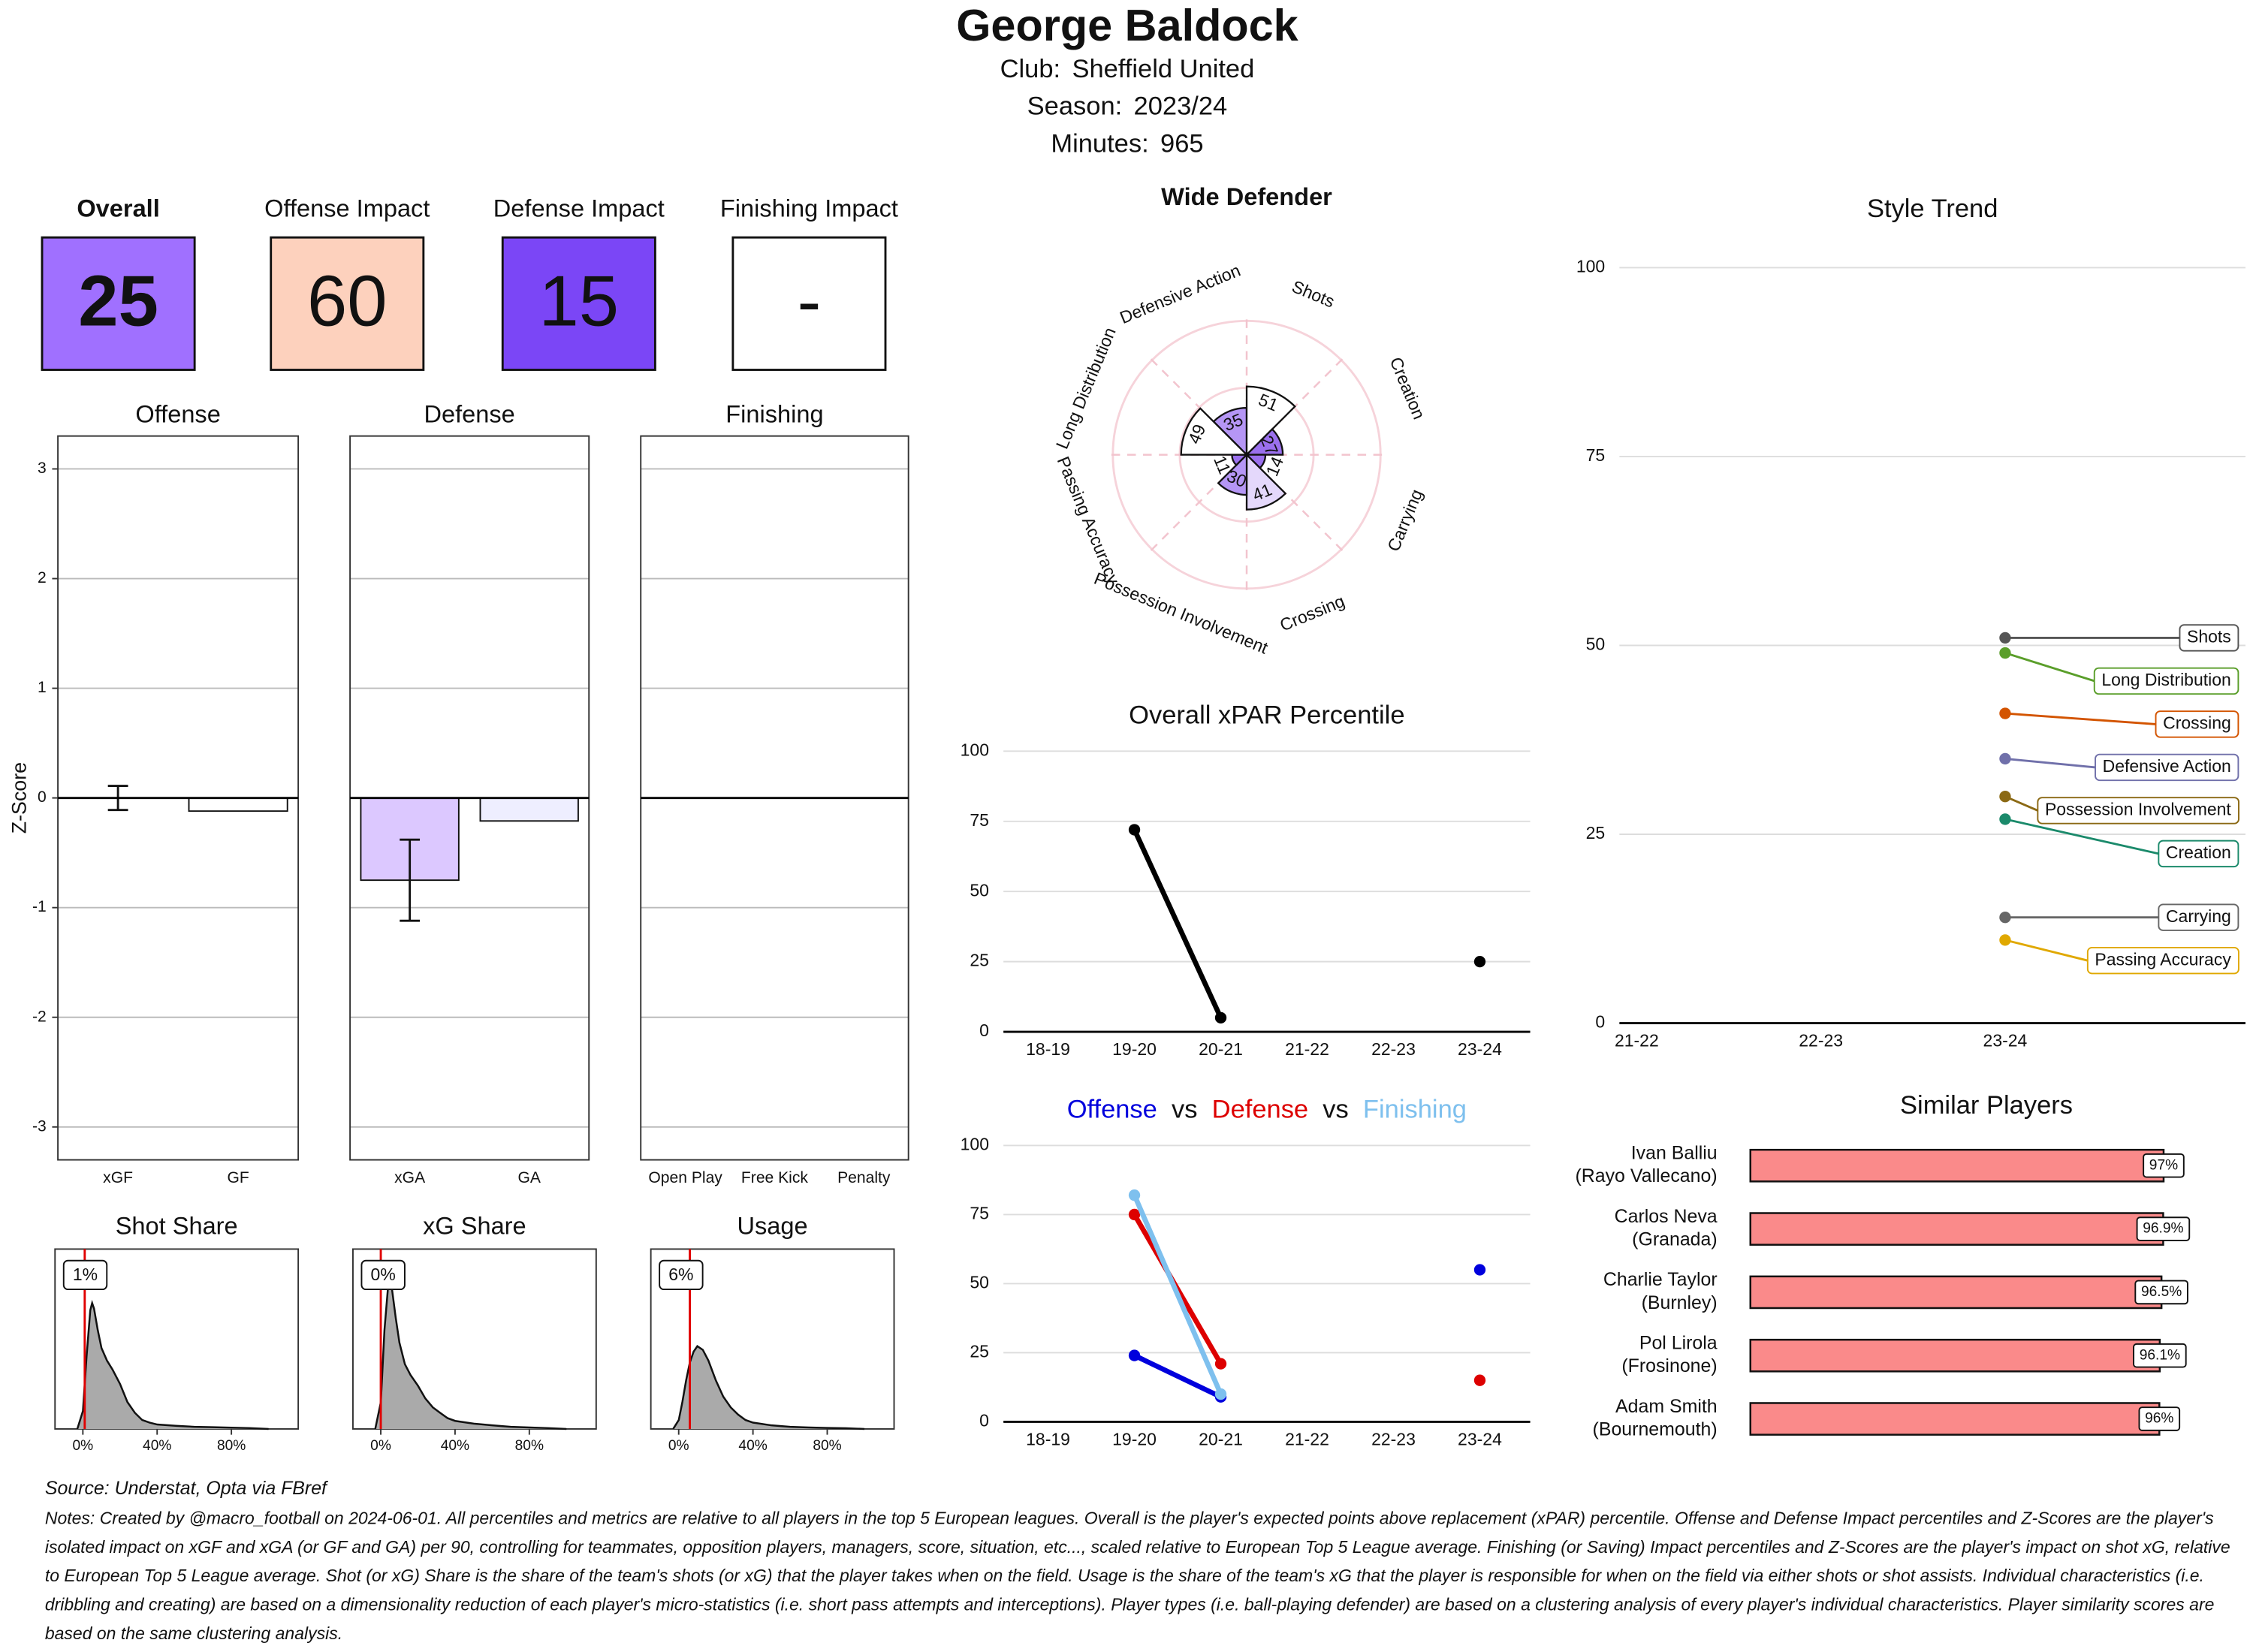  I want to click on x-tick-label: Free Kick, so click(774, 1177).